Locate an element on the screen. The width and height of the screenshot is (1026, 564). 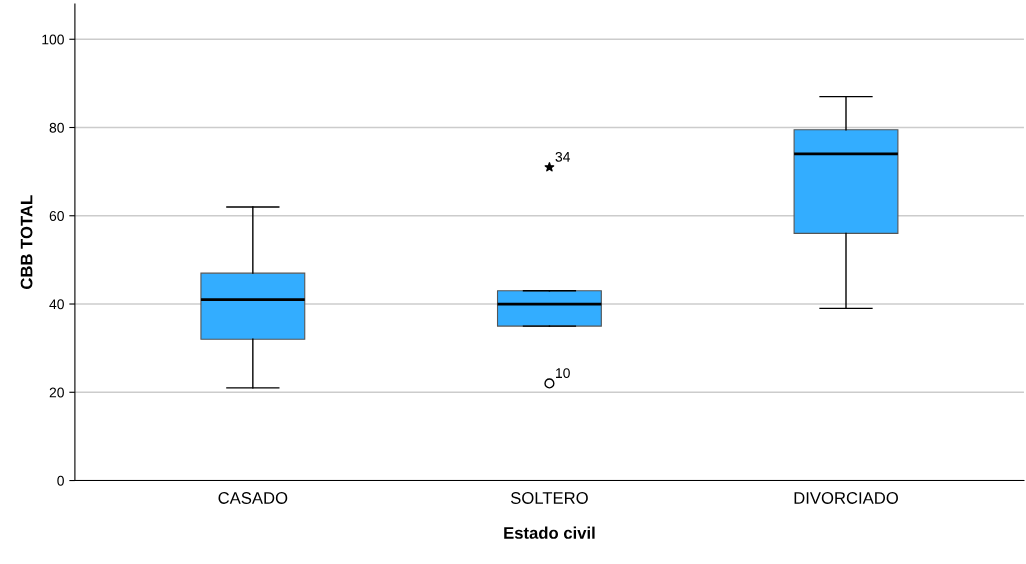
y-tick-label: 0 is located at coordinates (60, 480).